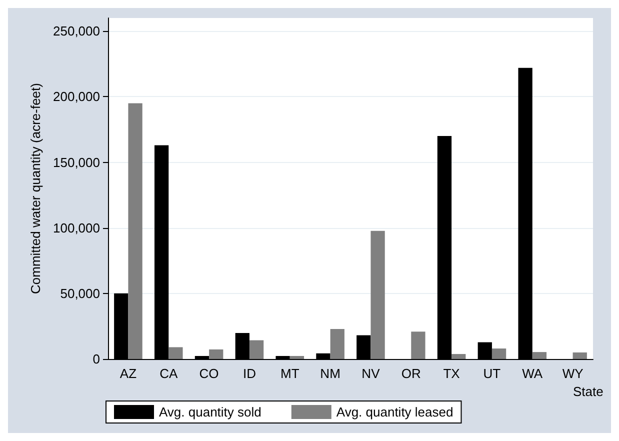 The height and width of the screenshot is (441, 619). I want to click on y-tick-label: 0, so click(96, 359).